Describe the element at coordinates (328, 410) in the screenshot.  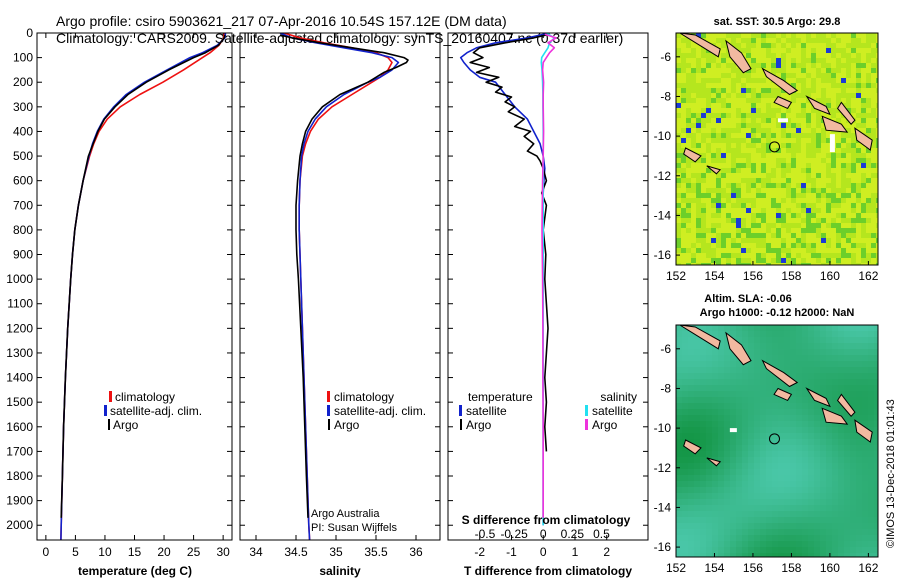
I see `salinity-legend-satellite-swatch` at that location.